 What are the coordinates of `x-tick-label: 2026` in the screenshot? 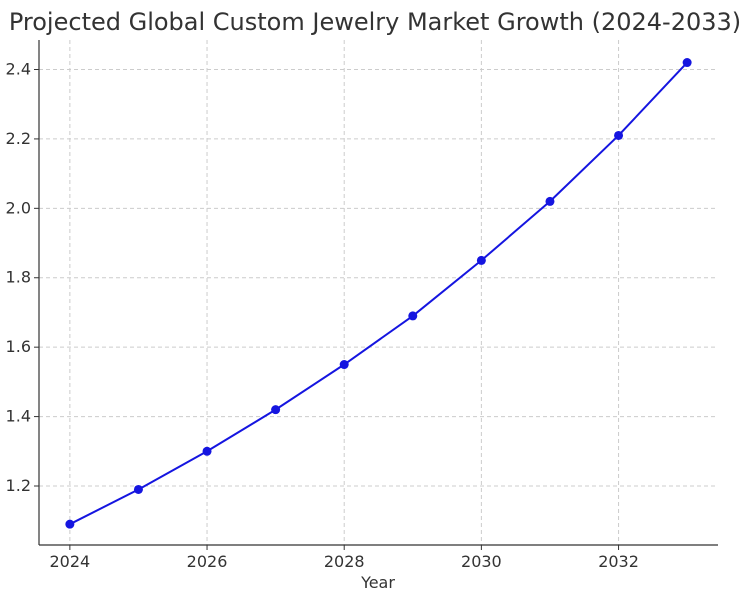 It's located at (207, 561).